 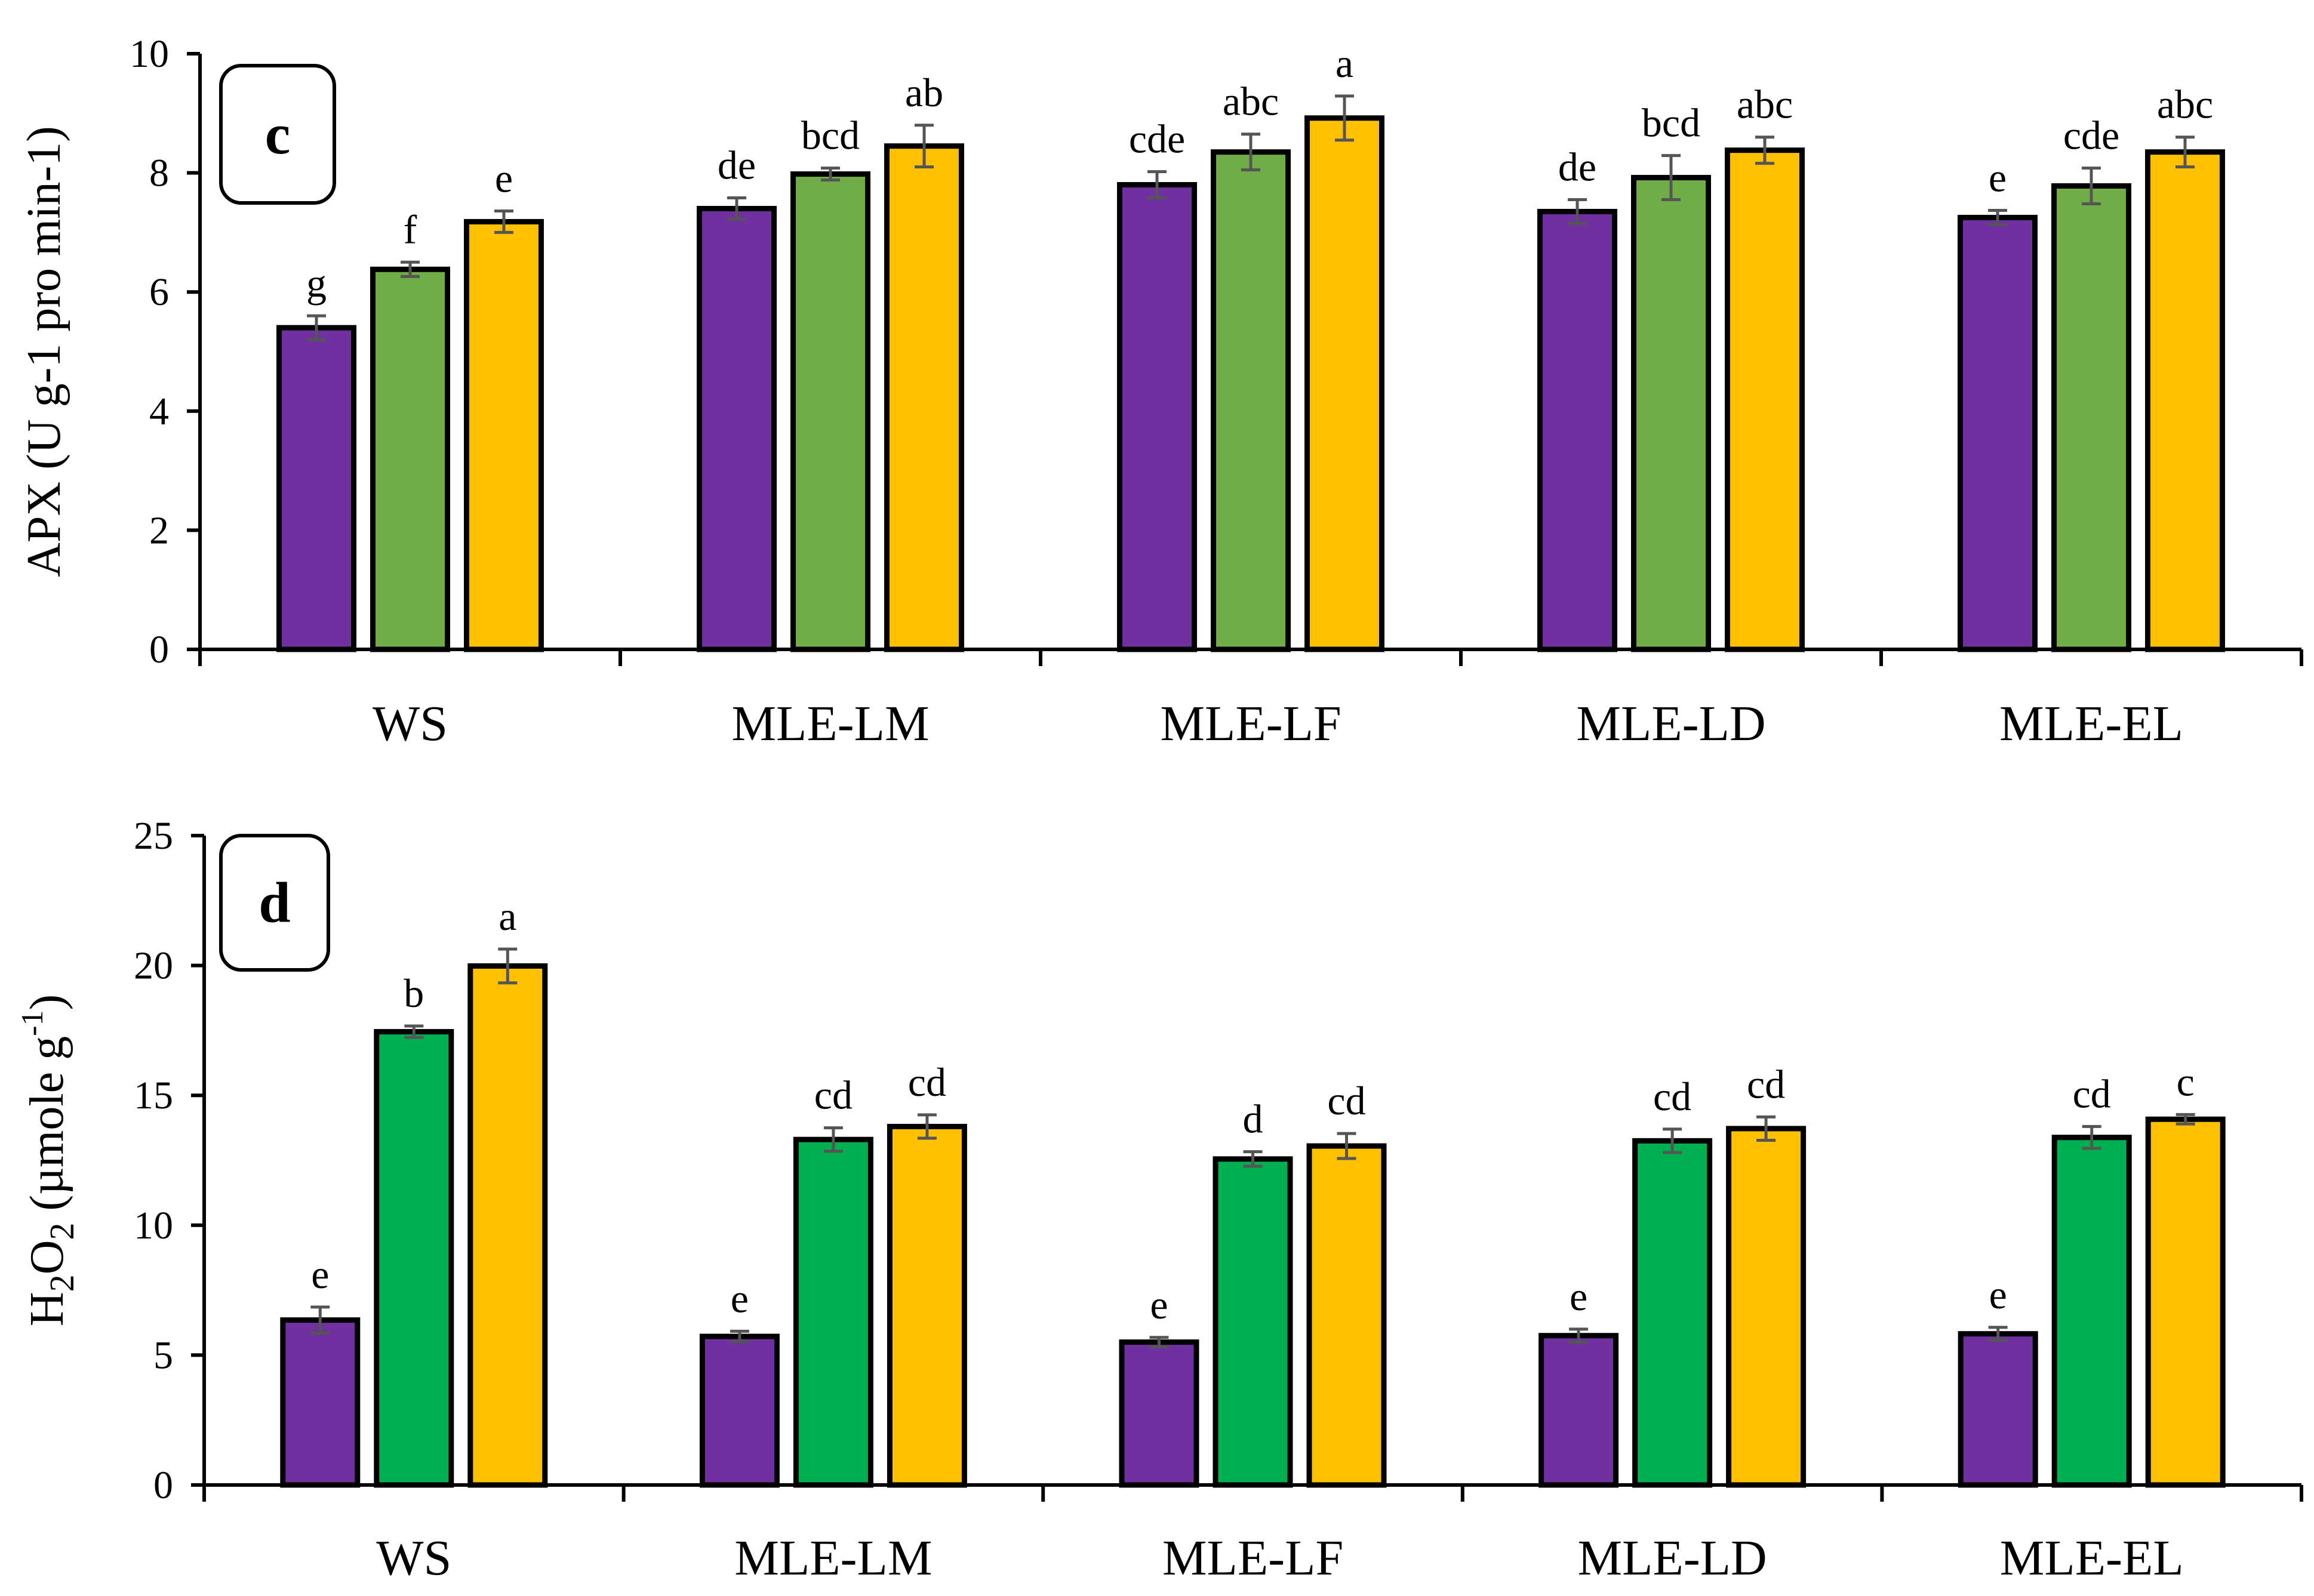 What do you see at coordinates (414, 993) in the screenshot?
I see `significance-label: b` at bounding box center [414, 993].